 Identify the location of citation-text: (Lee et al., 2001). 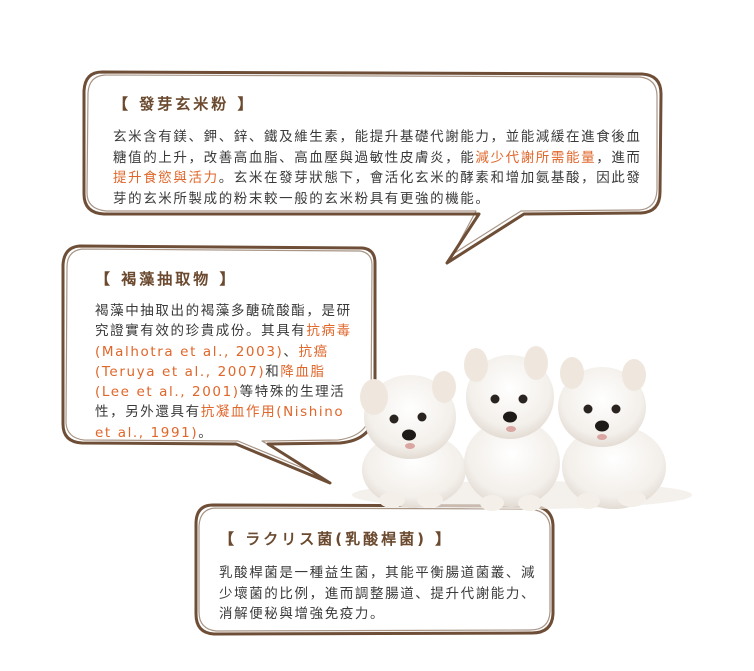
(167, 392).